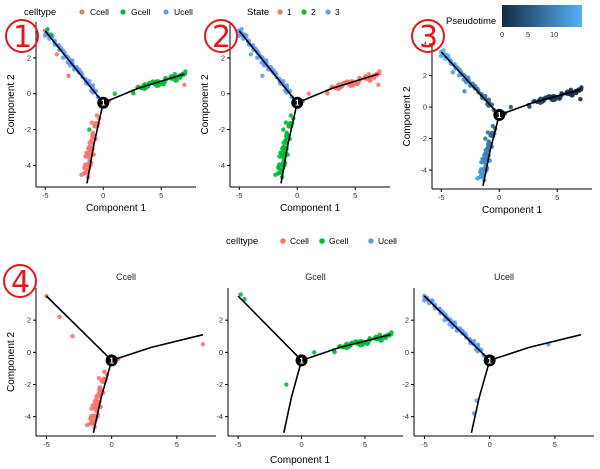 This screenshot has width=600, height=469. I want to click on colorbar, so click(542, 16).